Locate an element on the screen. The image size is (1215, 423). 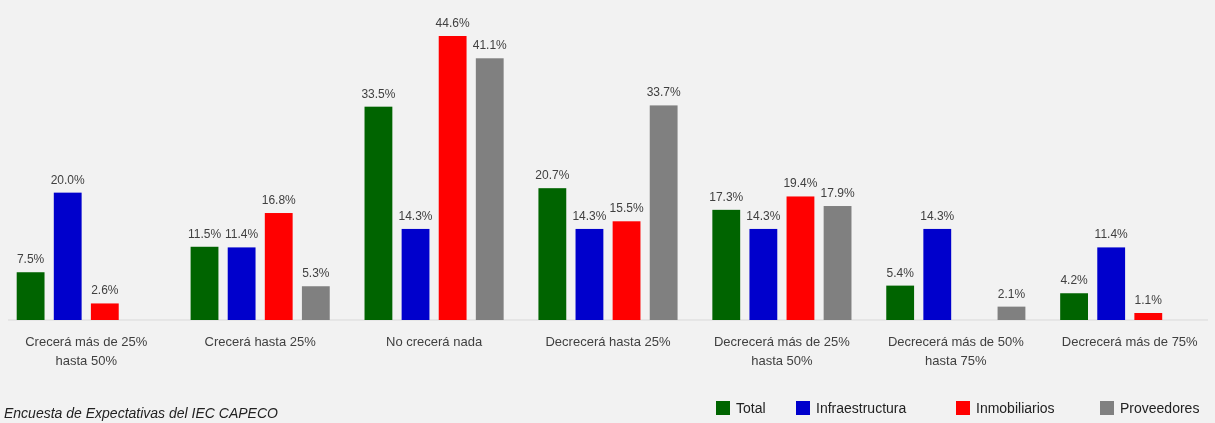
data-label: 20.0% is located at coordinates (68, 179).